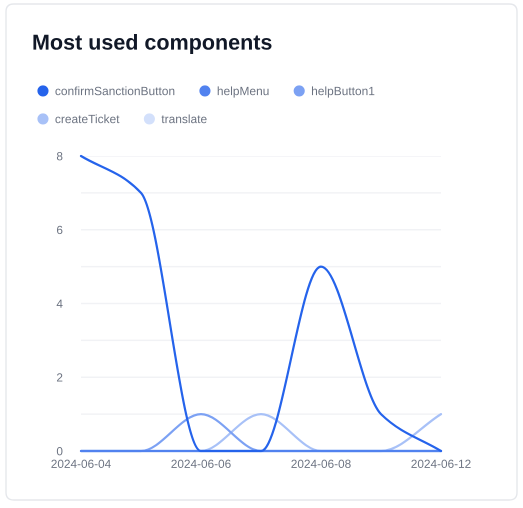 The image size is (523, 508). I want to click on y-tick-label: 2, so click(59, 377).